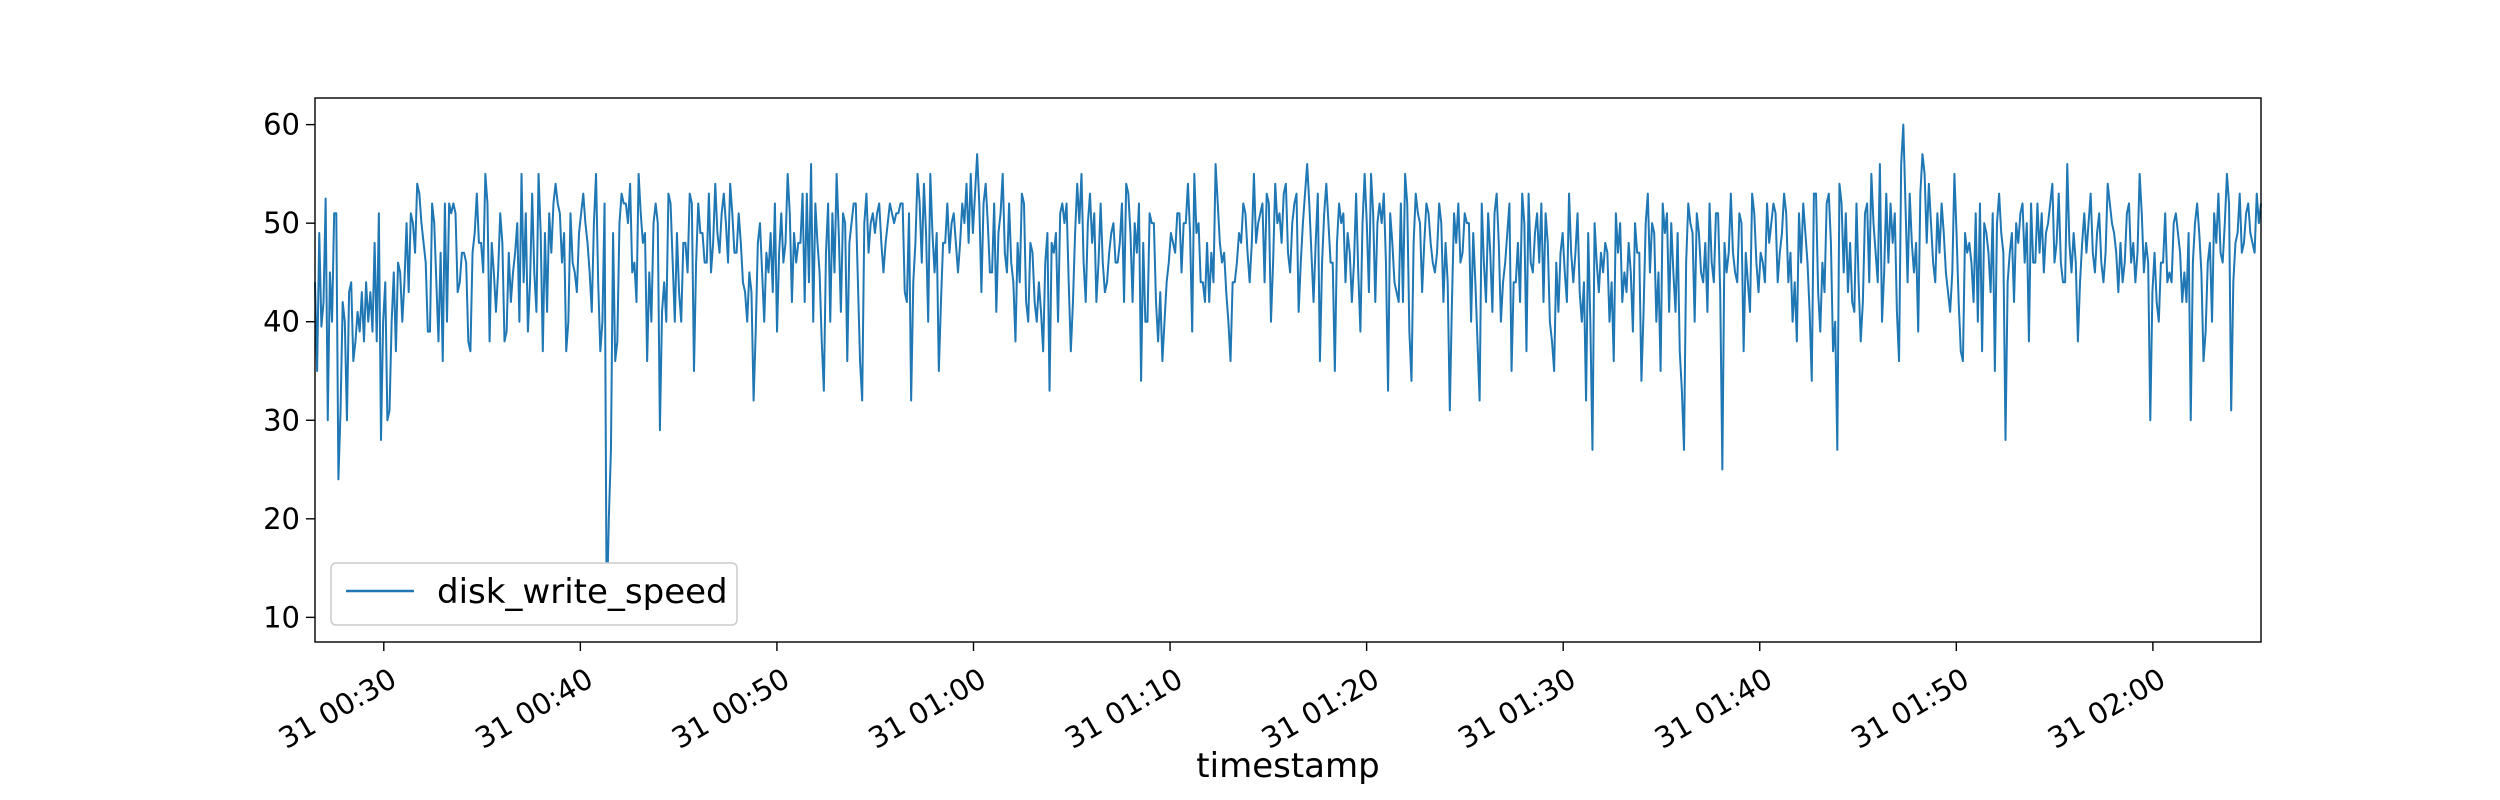  Describe the element at coordinates (281, 617) in the screenshot. I see `y-tick-label: 10` at that location.